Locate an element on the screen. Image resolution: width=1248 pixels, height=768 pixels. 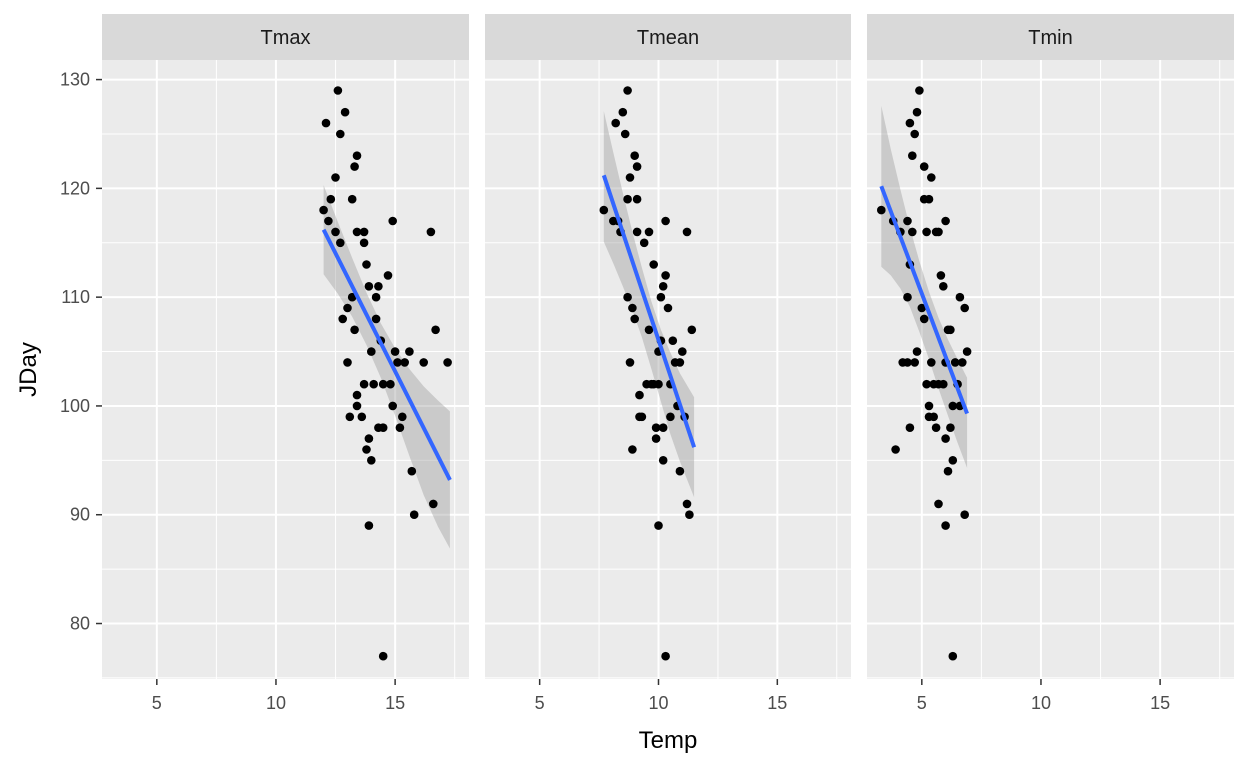
facet-strip is located at coordinates (285, 37).